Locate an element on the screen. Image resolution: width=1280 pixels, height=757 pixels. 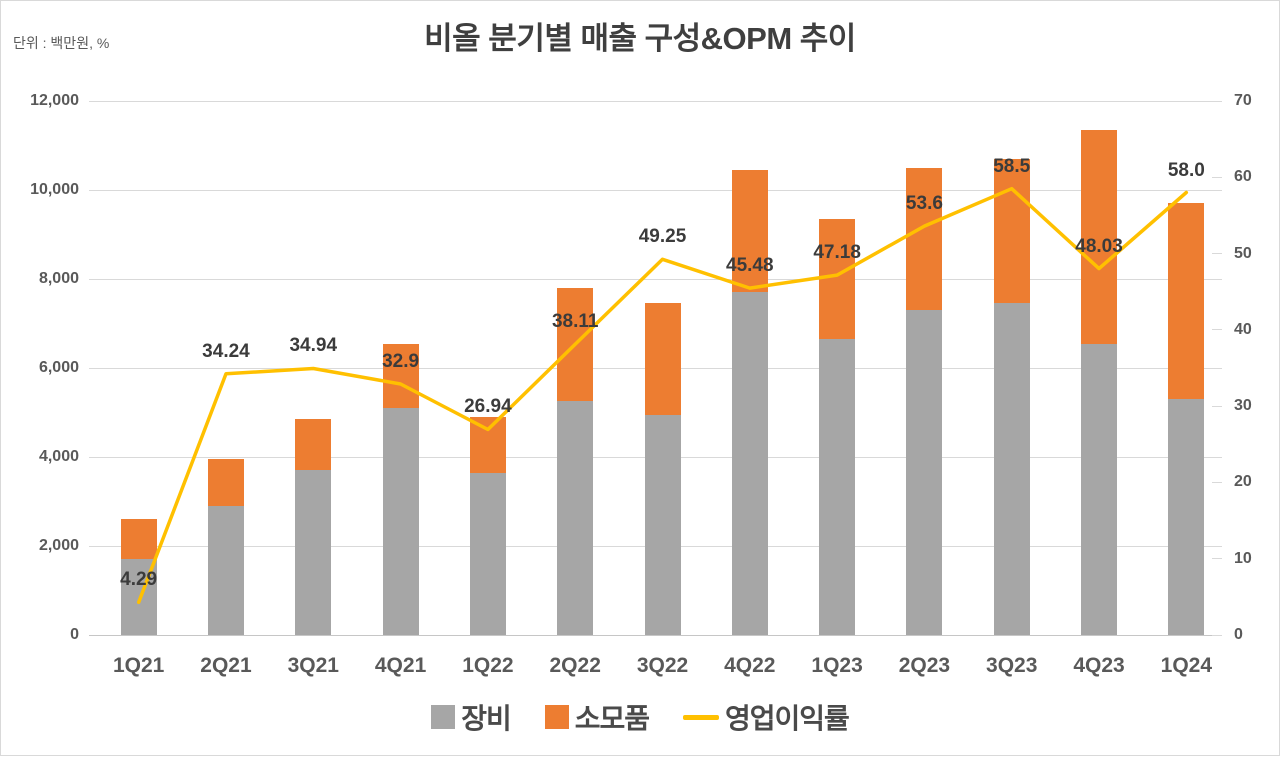
x-axis-label-3Q21: 3Q21 is located at coordinates (313, 665).